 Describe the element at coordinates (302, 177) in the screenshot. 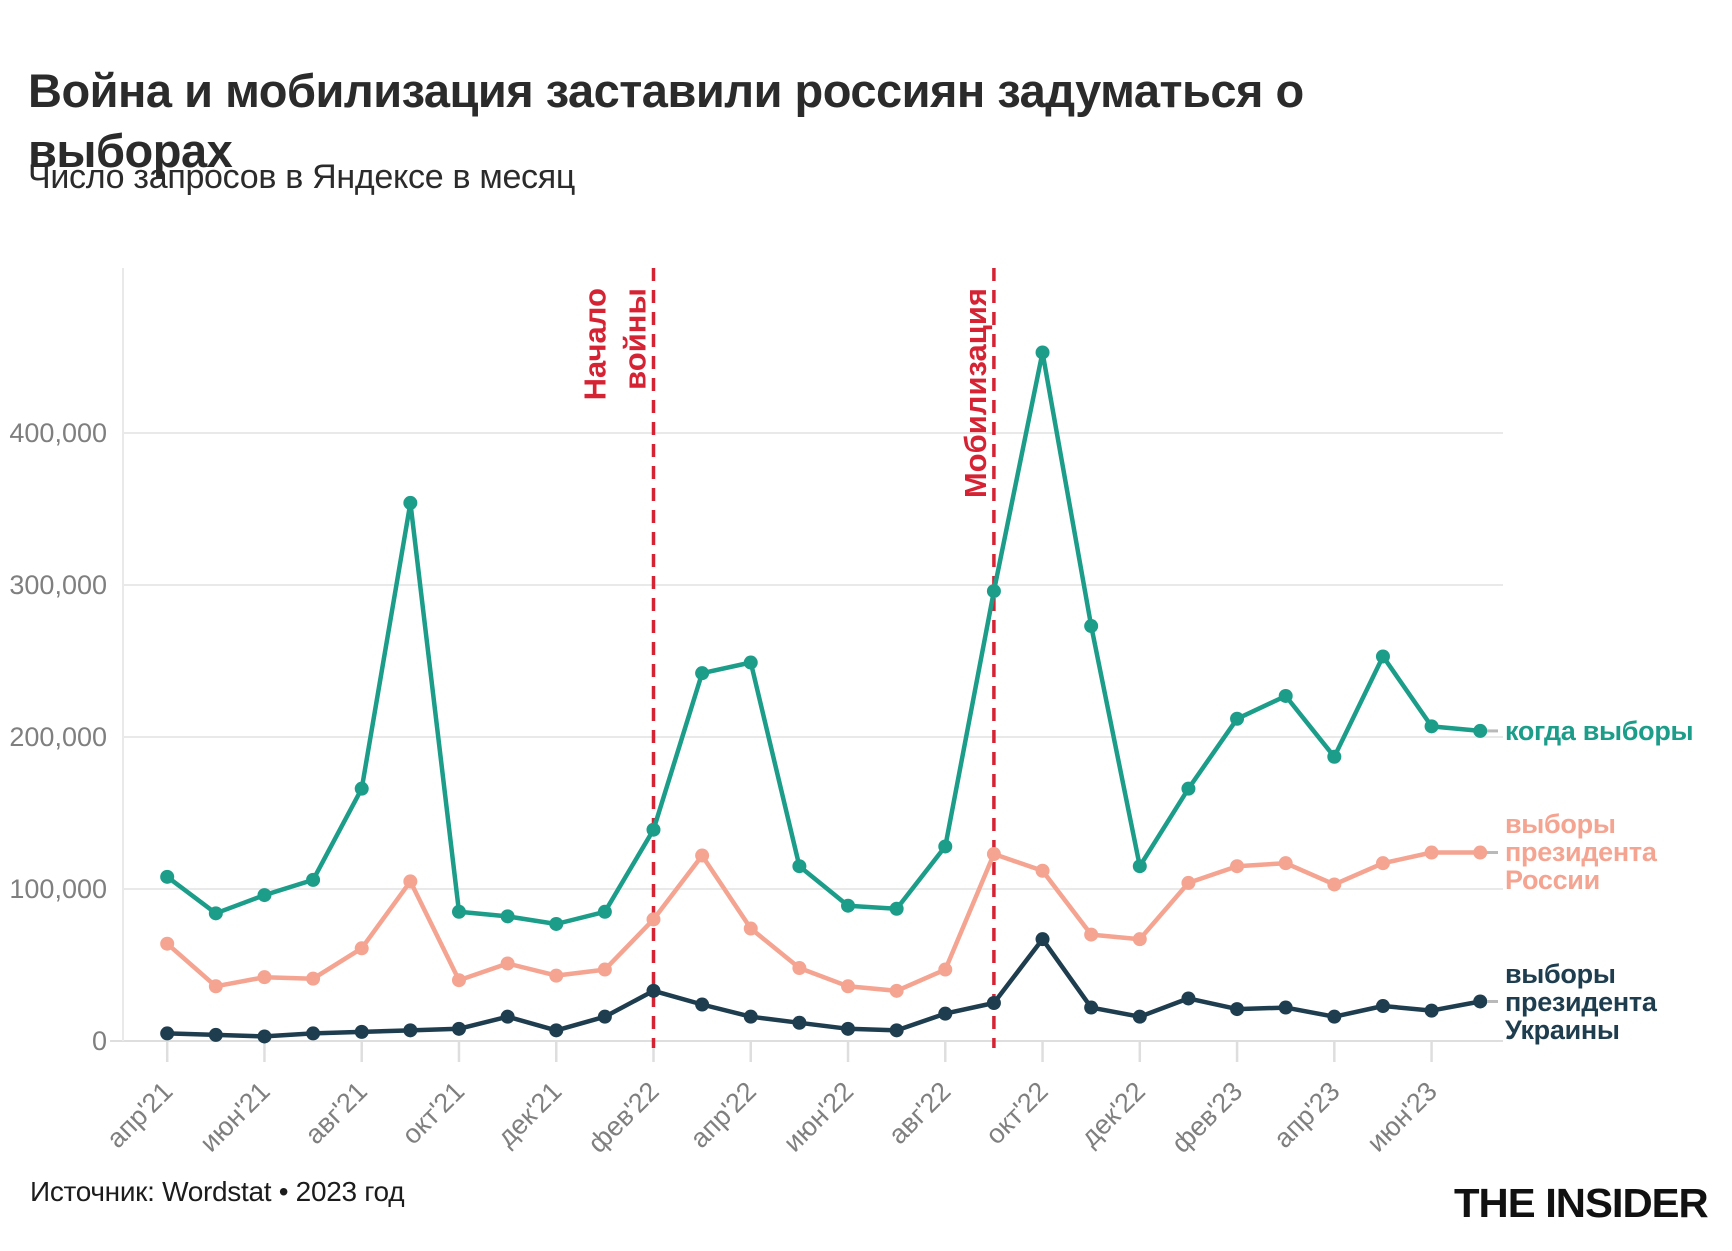

I see `page-subtitle: Число запросов в Яндексе в месяц` at that location.